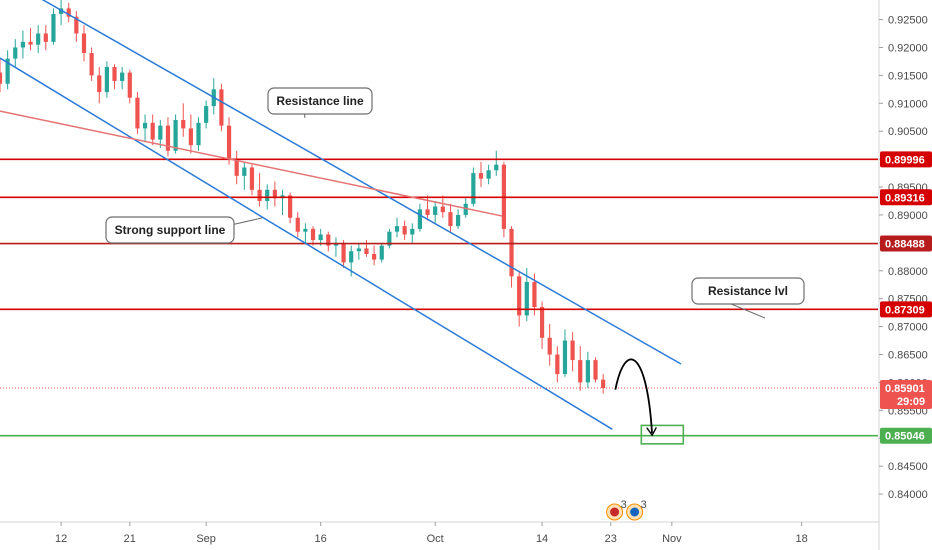 The image size is (932, 550). What do you see at coordinates (672, 539) in the screenshot?
I see `time-tick-label: Nov` at bounding box center [672, 539].